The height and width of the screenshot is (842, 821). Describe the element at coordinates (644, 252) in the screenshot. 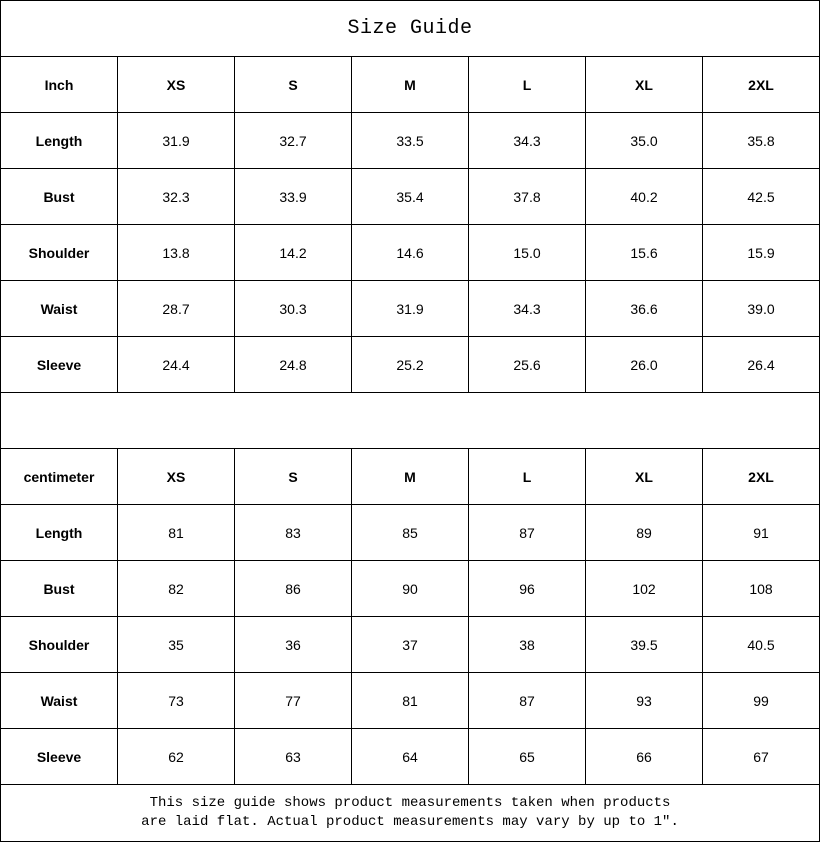

I see `measurement-cell: 15.6` at that location.